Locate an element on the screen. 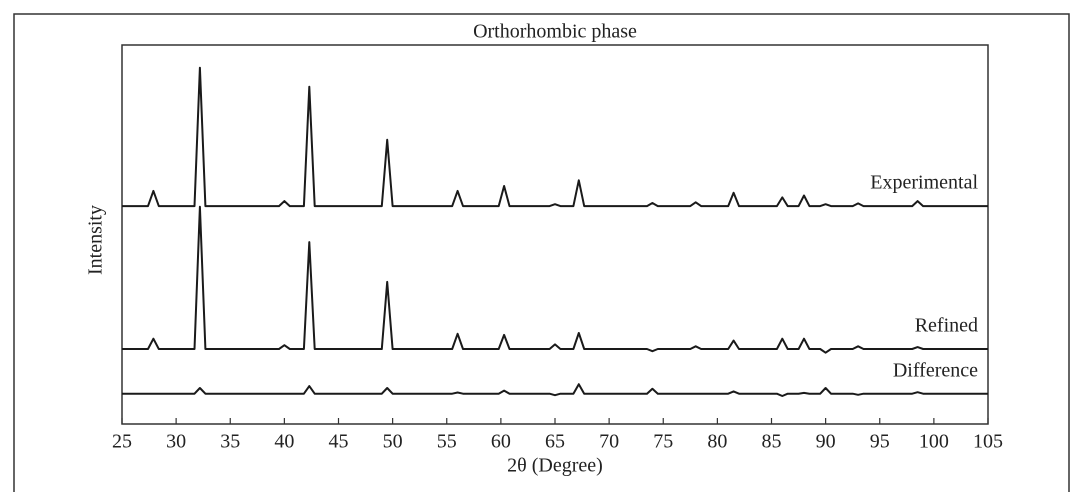 This screenshot has height=492, width=1083. series-label: Refined is located at coordinates (946, 326).